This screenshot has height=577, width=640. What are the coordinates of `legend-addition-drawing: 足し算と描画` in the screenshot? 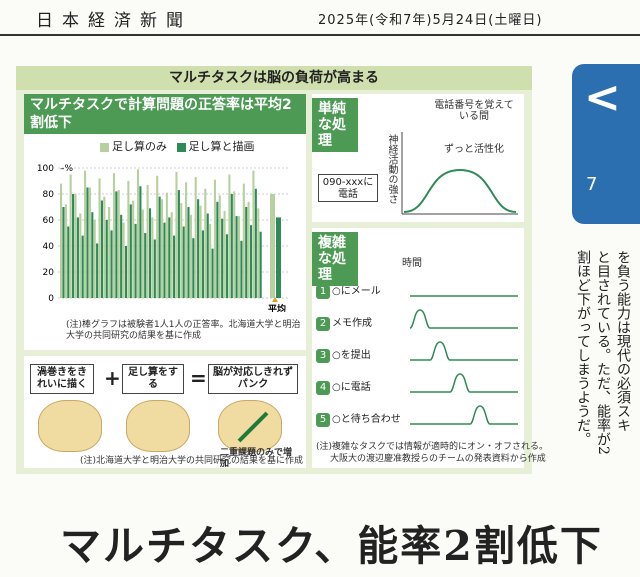 It's located at (221, 146).